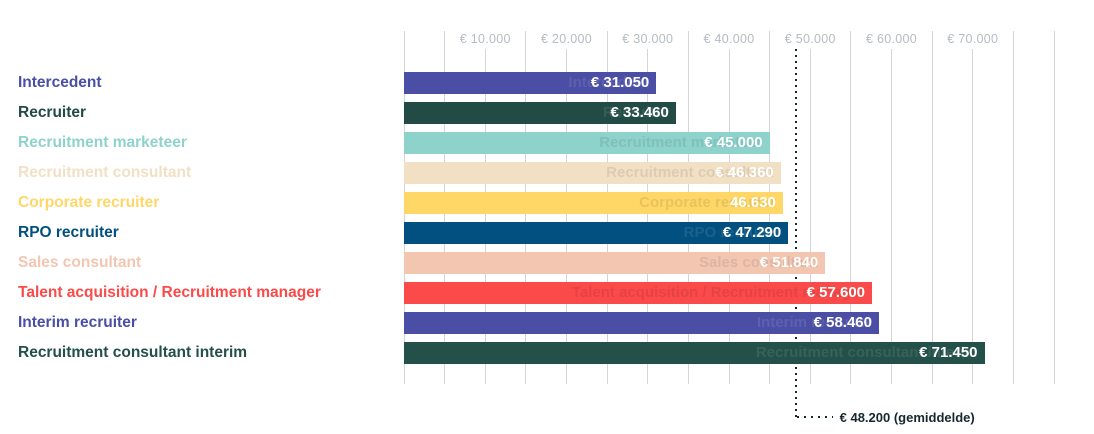 Image resolution: width=1094 pixels, height=434 pixels. I want to click on category-label: RPO recruiter, so click(68, 232).